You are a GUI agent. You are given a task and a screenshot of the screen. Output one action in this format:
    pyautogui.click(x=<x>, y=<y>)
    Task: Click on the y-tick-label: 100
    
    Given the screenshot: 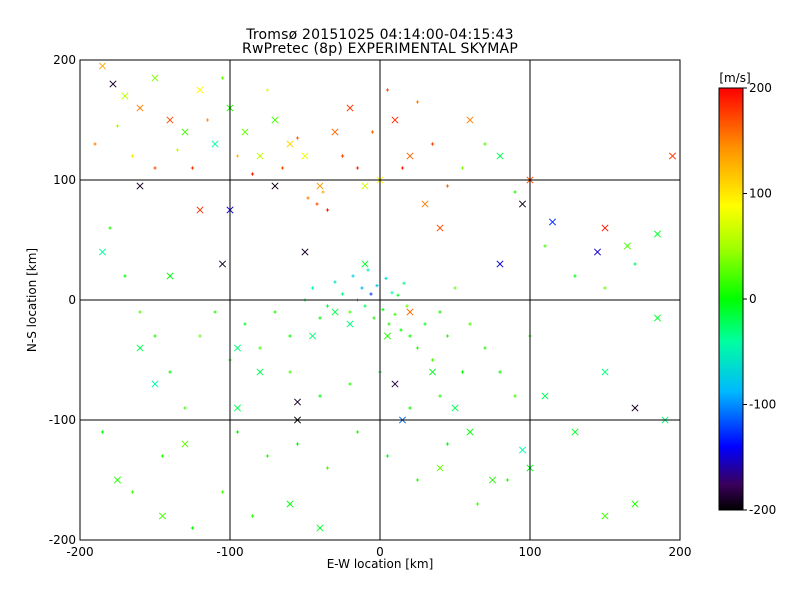 What is the action you would take?
    pyautogui.click(x=64, y=180)
    